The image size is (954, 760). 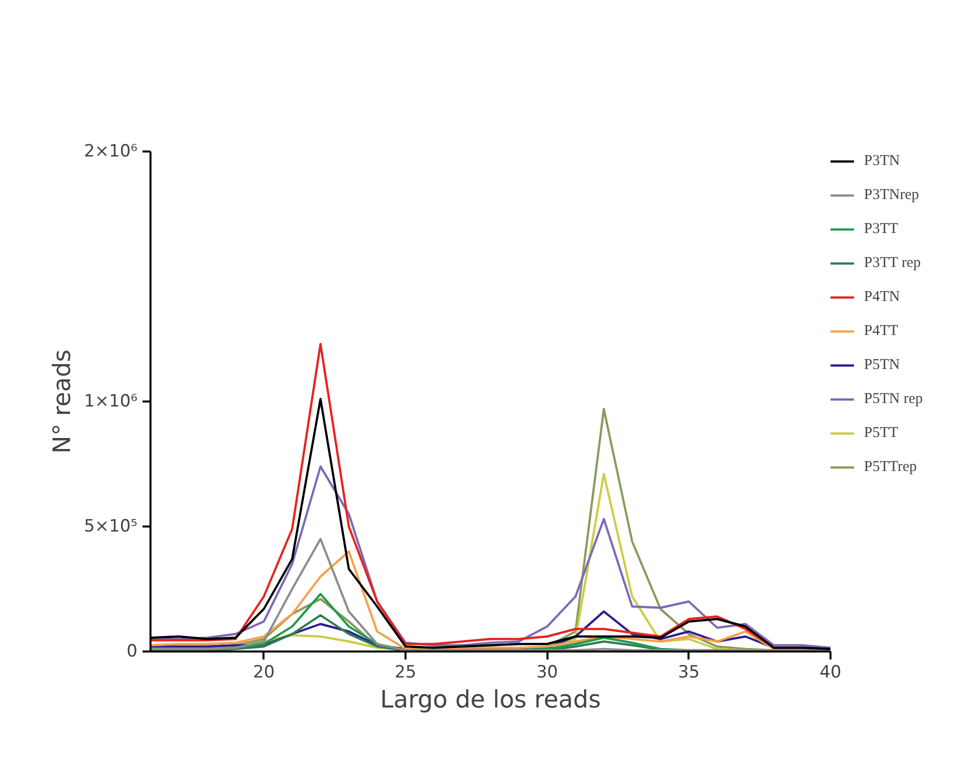 What do you see at coordinates (547, 672) in the screenshot?
I see `x-tick-label: 30` at bounding box center [547, 672].